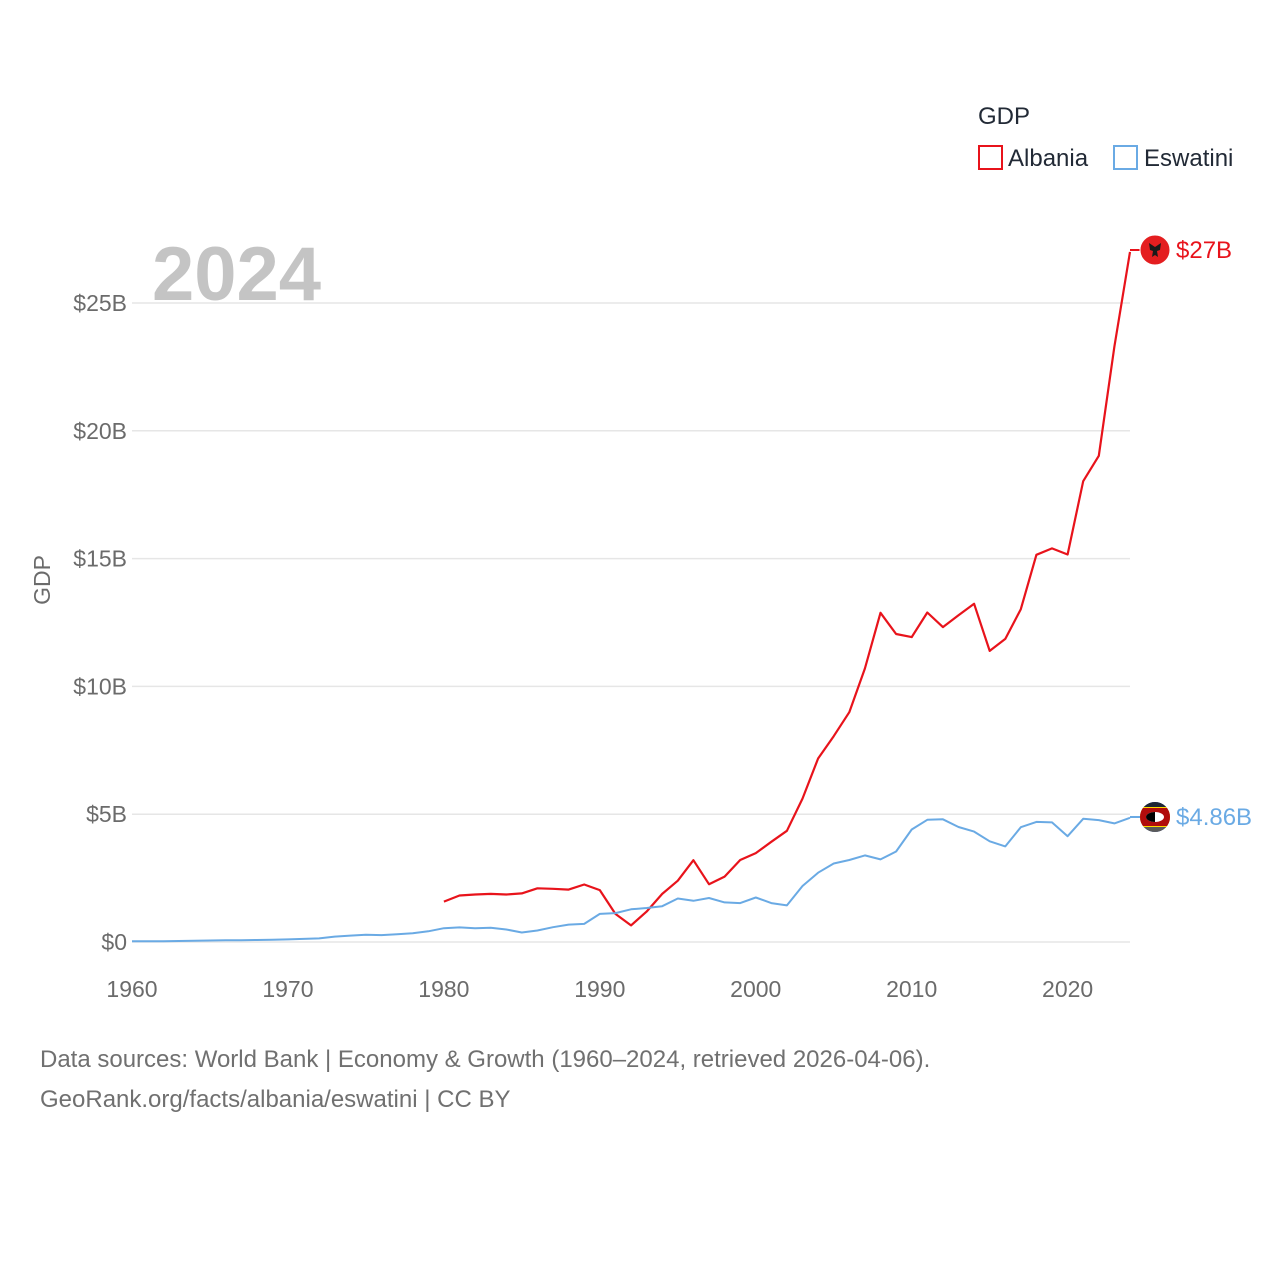  Describe the element at coordinates (1105, 137) in the screenshot. I see `legend: GDP Albania Eswatini` at that location.